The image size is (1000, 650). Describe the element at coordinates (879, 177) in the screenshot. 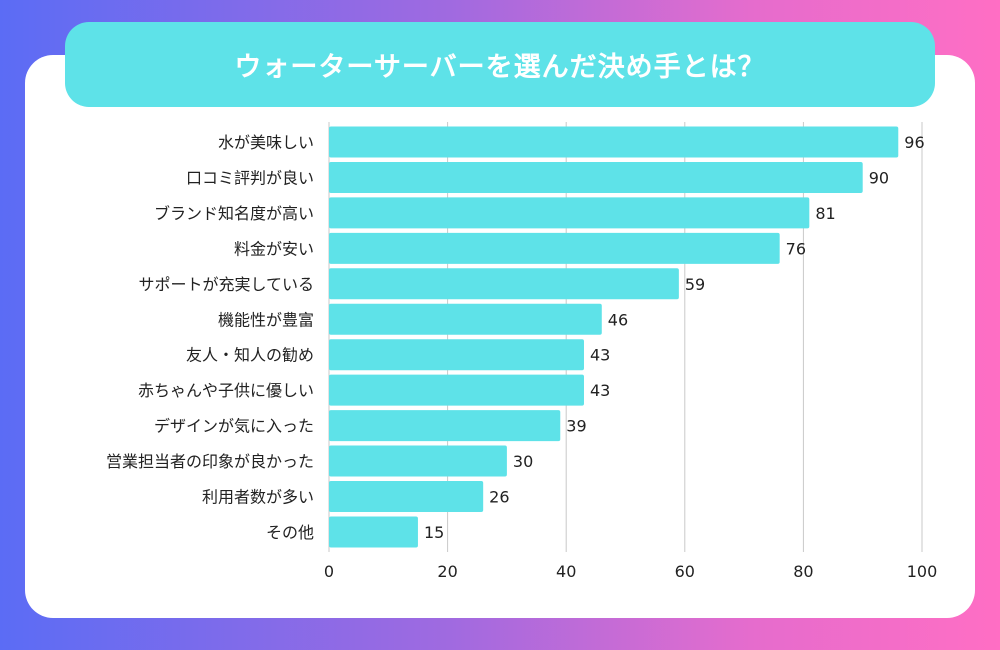

I see `value-label: 90` at that location.